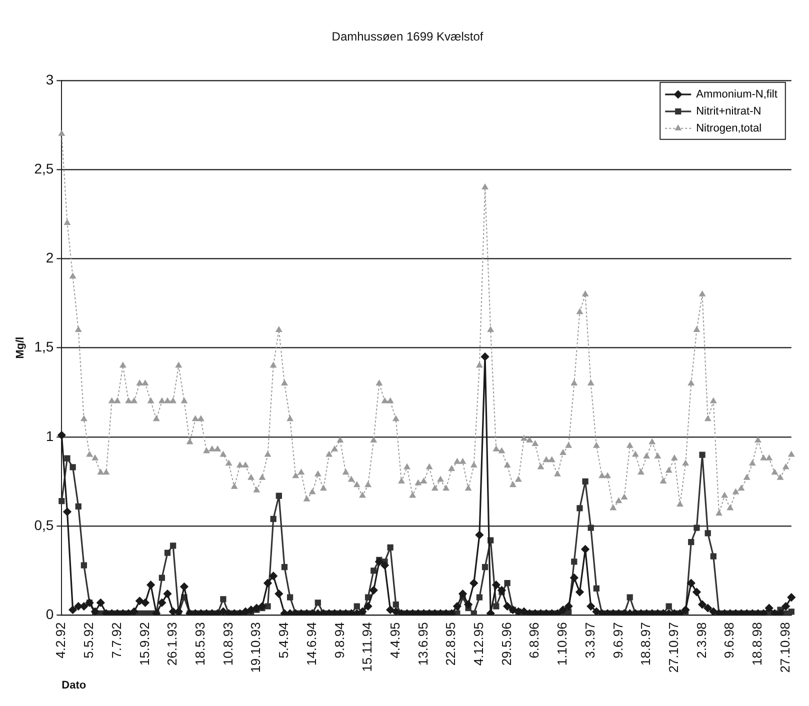  I want to click on x-tick-label: 18.5.93, so click(200, 644).